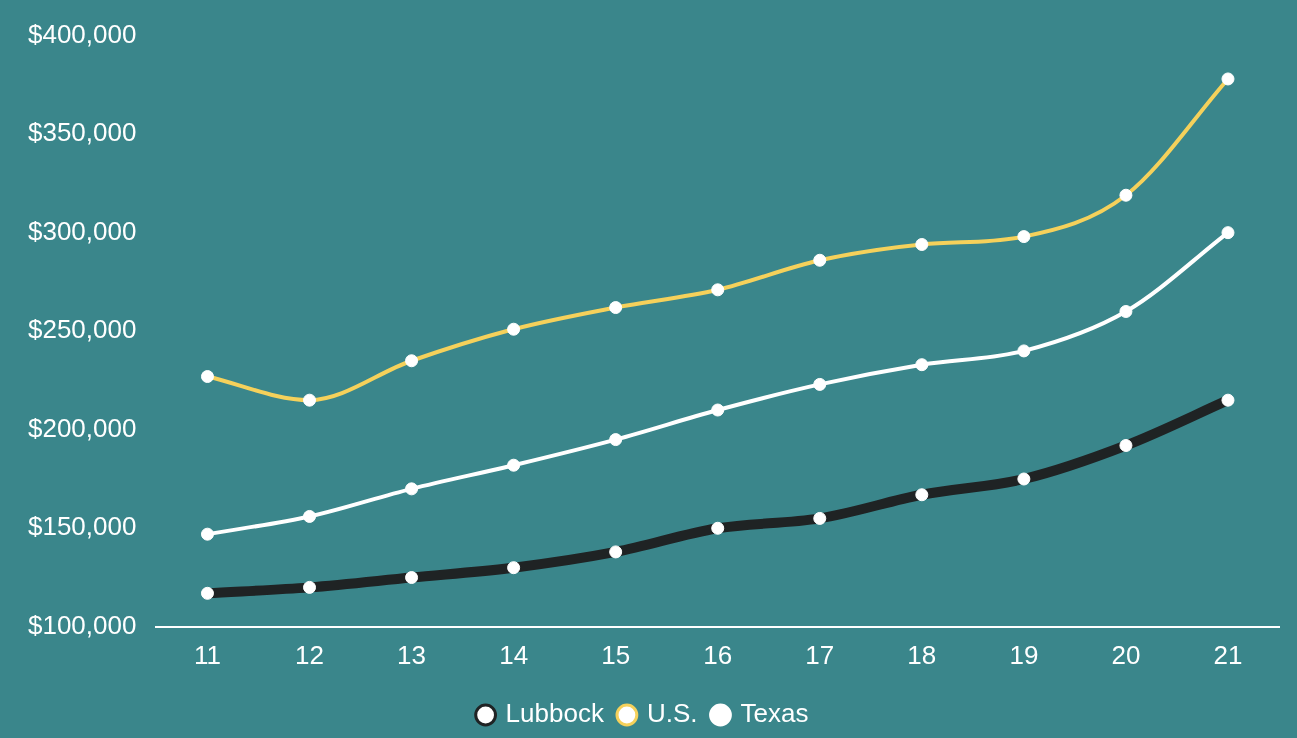 Image resolution: width=1297 pixels, height=738 pixels. Describe the element at coordinates (514, 654) in the screenshot. I see `x-tick-label: 14` at that location.